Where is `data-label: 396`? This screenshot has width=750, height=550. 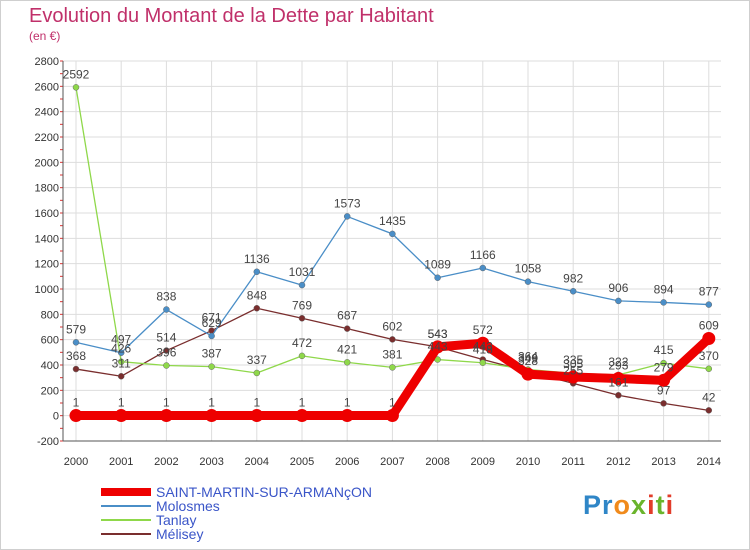
data-label: 396 is located at coordinates (166, 353).